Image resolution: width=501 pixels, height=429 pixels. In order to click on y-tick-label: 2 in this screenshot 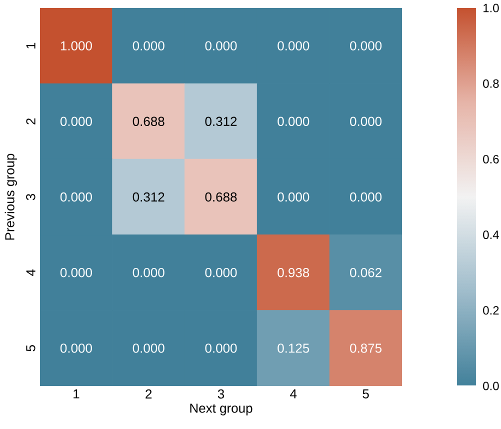, I will do `click(31, 121)`.